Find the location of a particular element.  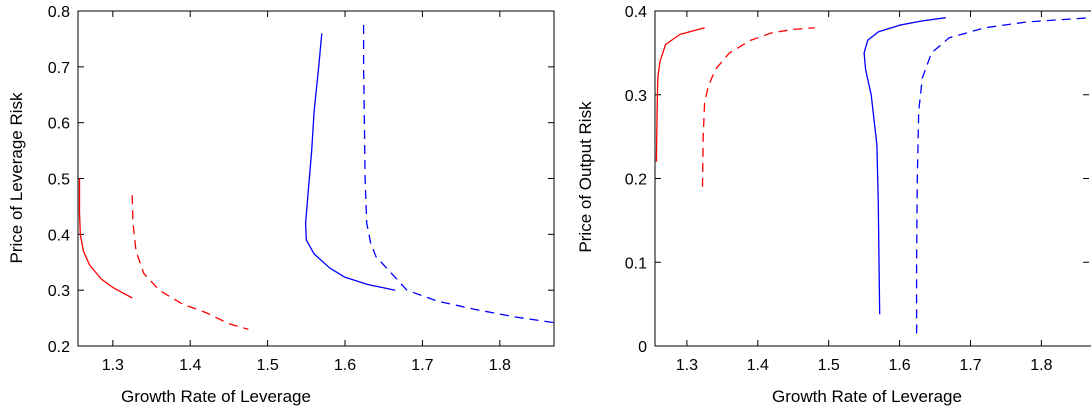

chart-leverage-risk-ytick-label: 0.5 is located at coordinates (59, 180).